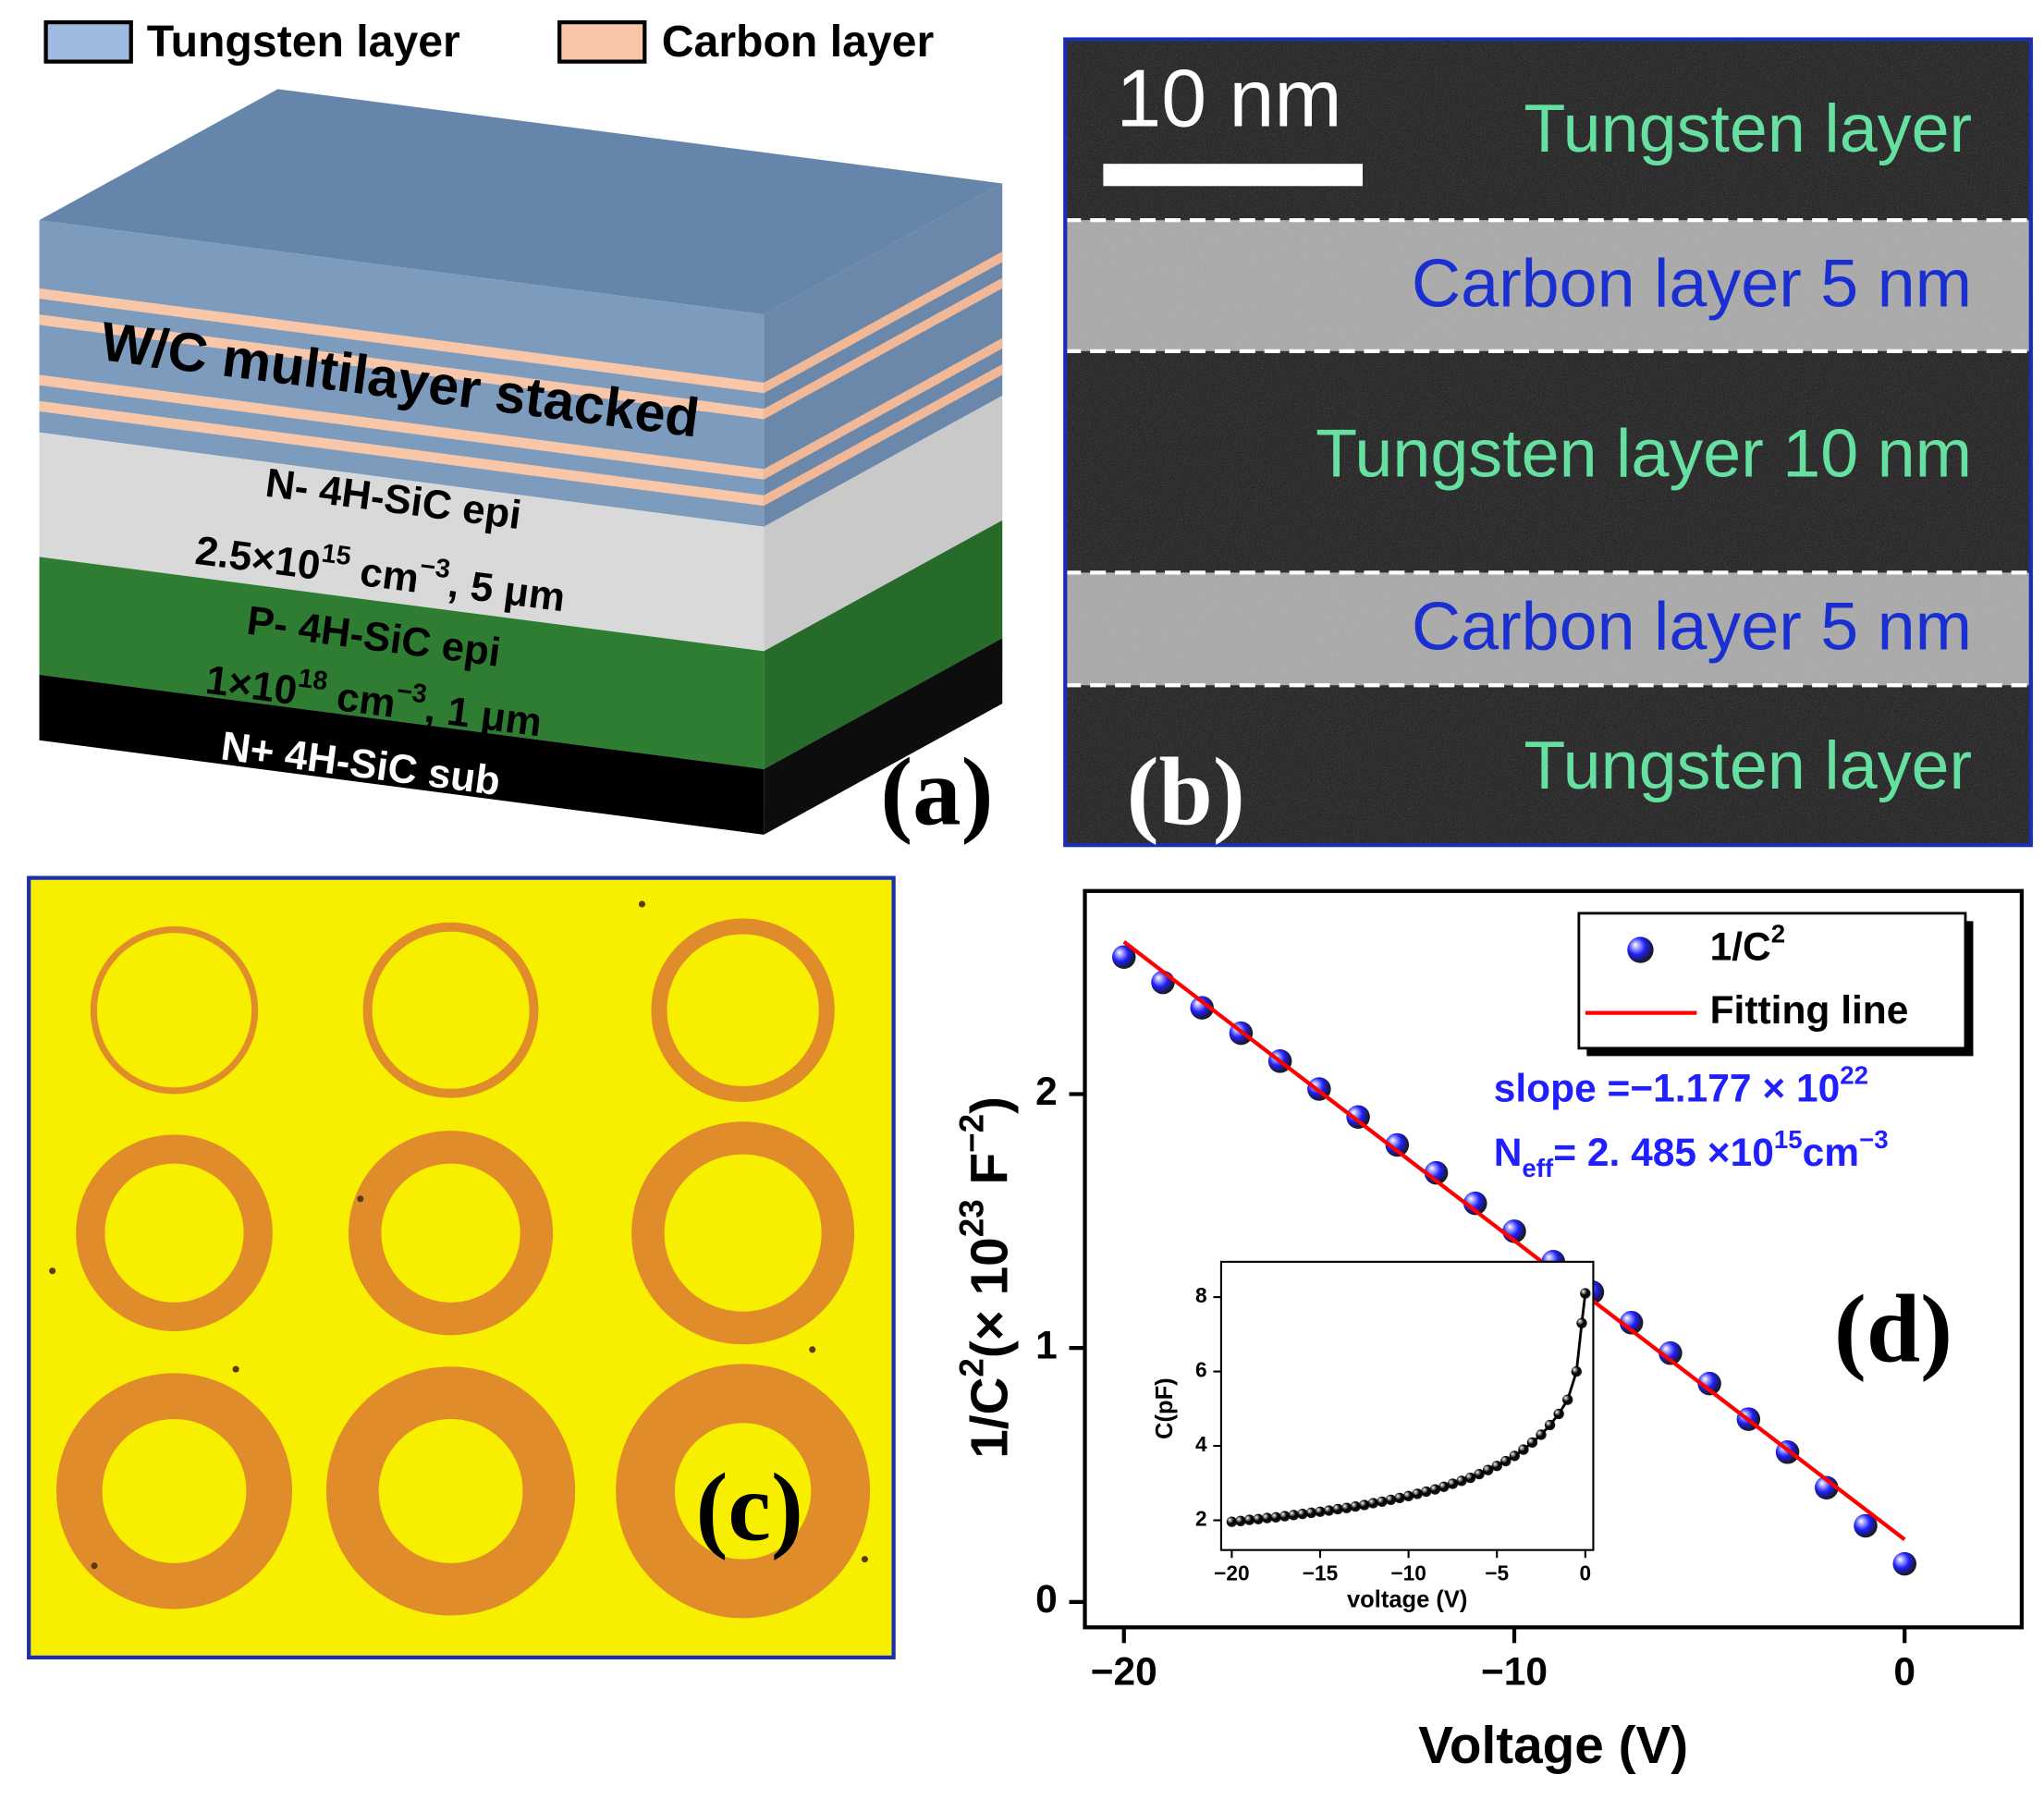 This screenshot has width=2044, height=1799. I want to click on text-part: −2, so click(972, 1133).